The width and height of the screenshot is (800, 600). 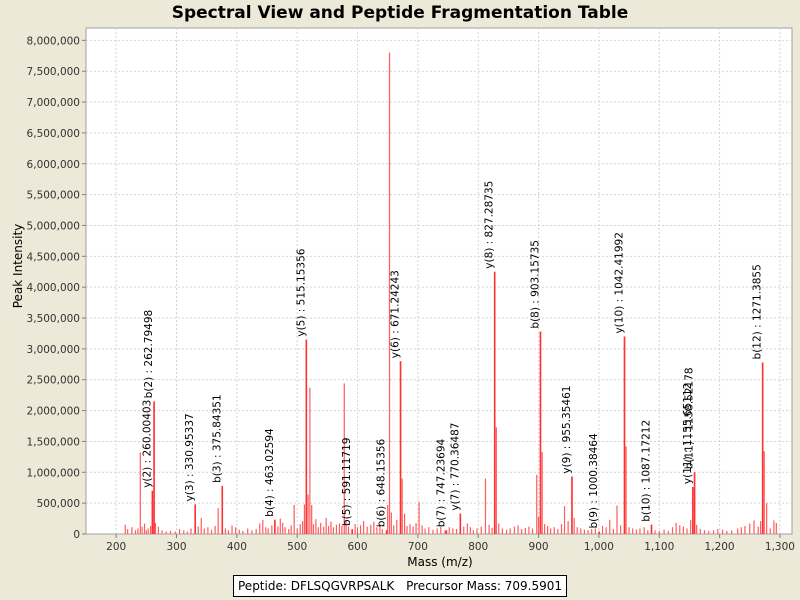 I want to click on y-tick-label: 3,500,000, so click(x=53, y=319).